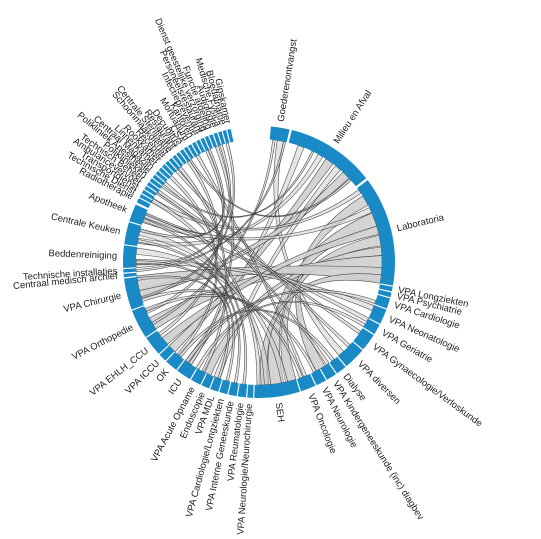 Image resolution: width=541 pixels, height=539 pixels. Describe the element at coordinates (164, 173) in the screenshot. I see `segment-arc-linnenkamer` at that location.